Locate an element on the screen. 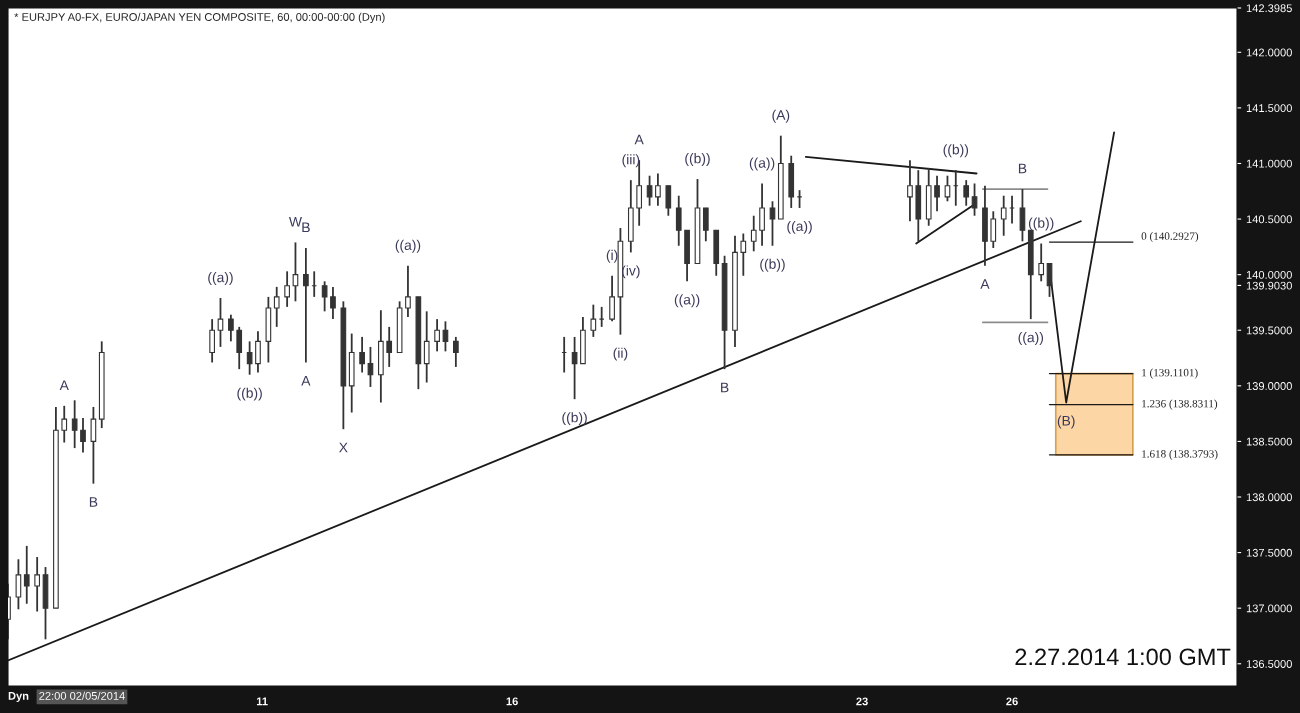 The height and width of the screenshot is (713, 1300). annotation: W is located at coordinates (295, 222).